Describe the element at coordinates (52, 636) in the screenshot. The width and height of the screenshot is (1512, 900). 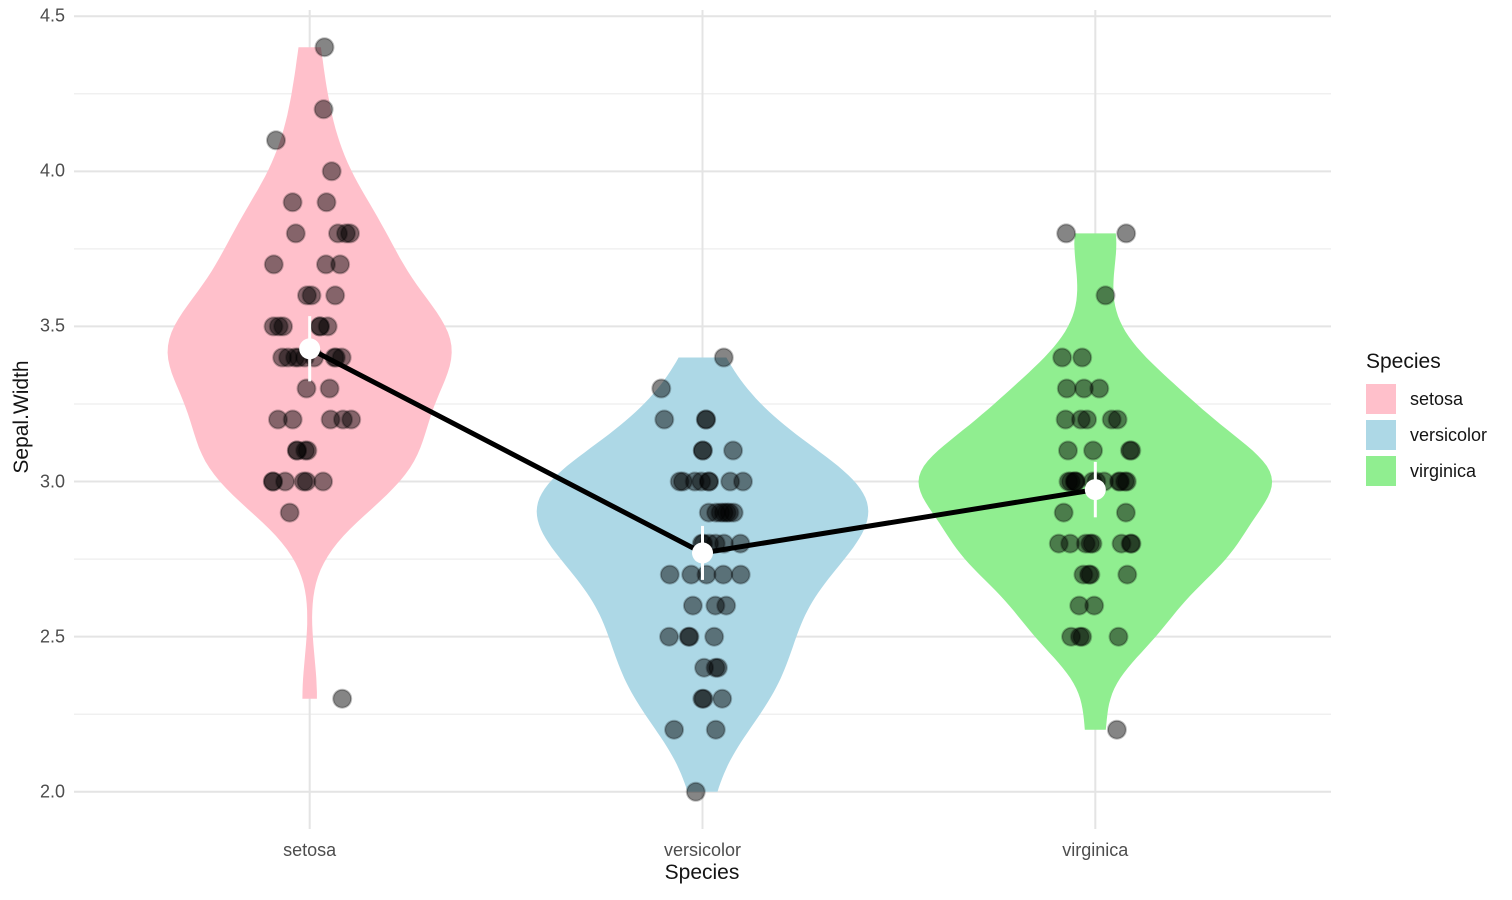
I see `y-tick-label-2.5: 2.5` at that location.